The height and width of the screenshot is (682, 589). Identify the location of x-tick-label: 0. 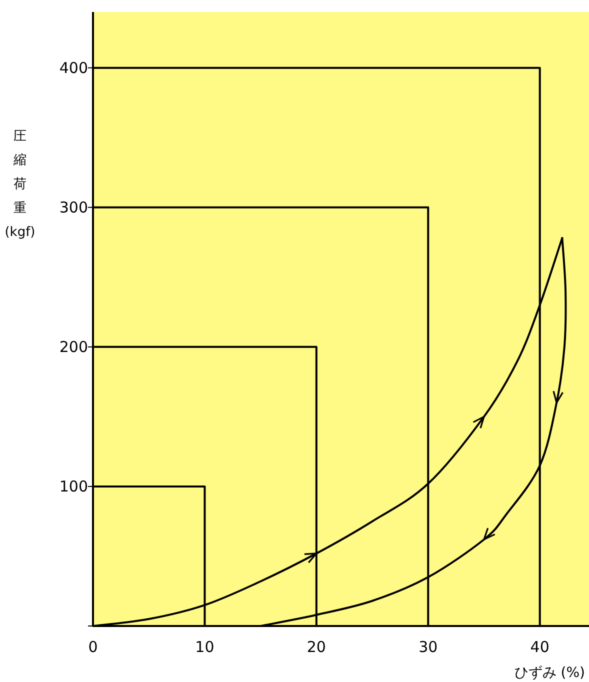
(93, 647).